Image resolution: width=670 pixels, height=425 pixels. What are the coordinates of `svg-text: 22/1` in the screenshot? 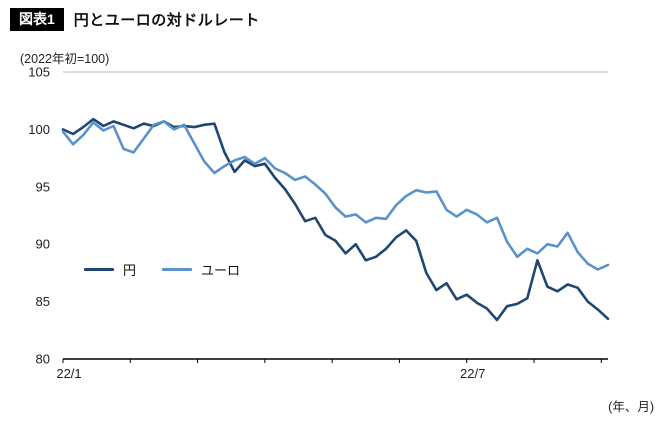 It's located at (68, 373).